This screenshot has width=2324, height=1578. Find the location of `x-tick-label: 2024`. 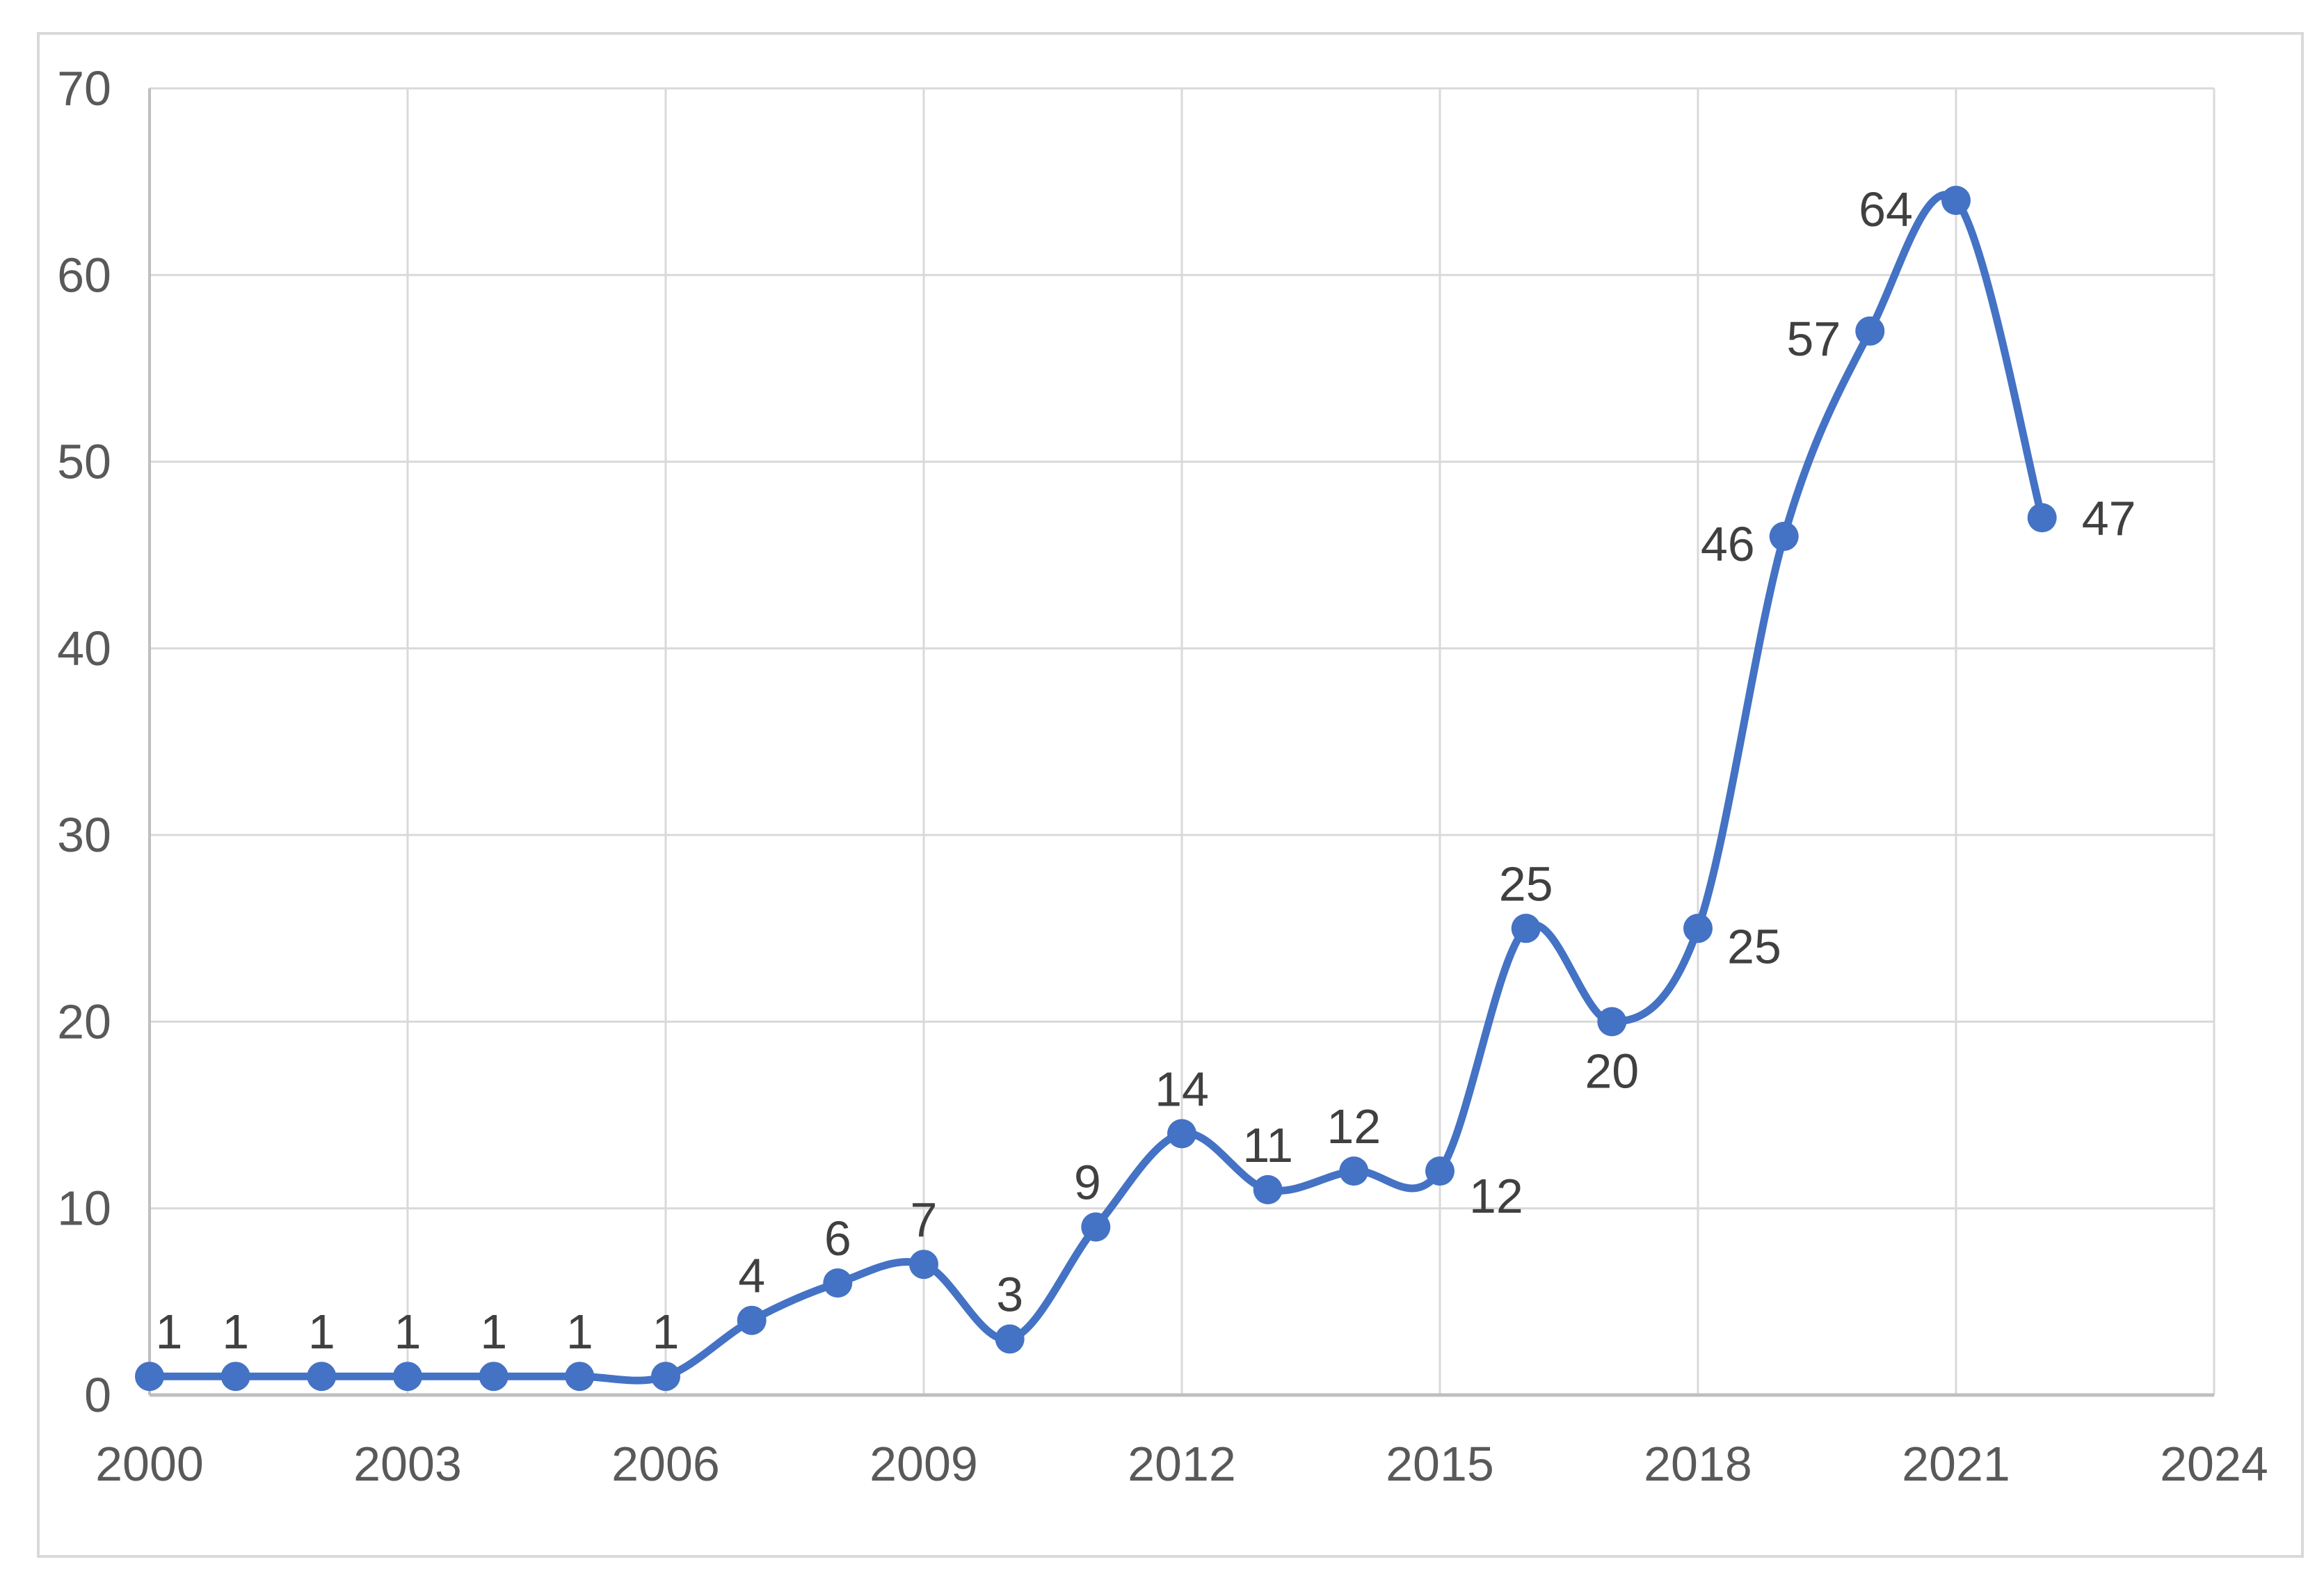

x-tick-label: 2024 is located at coordinates (2214, 1464).